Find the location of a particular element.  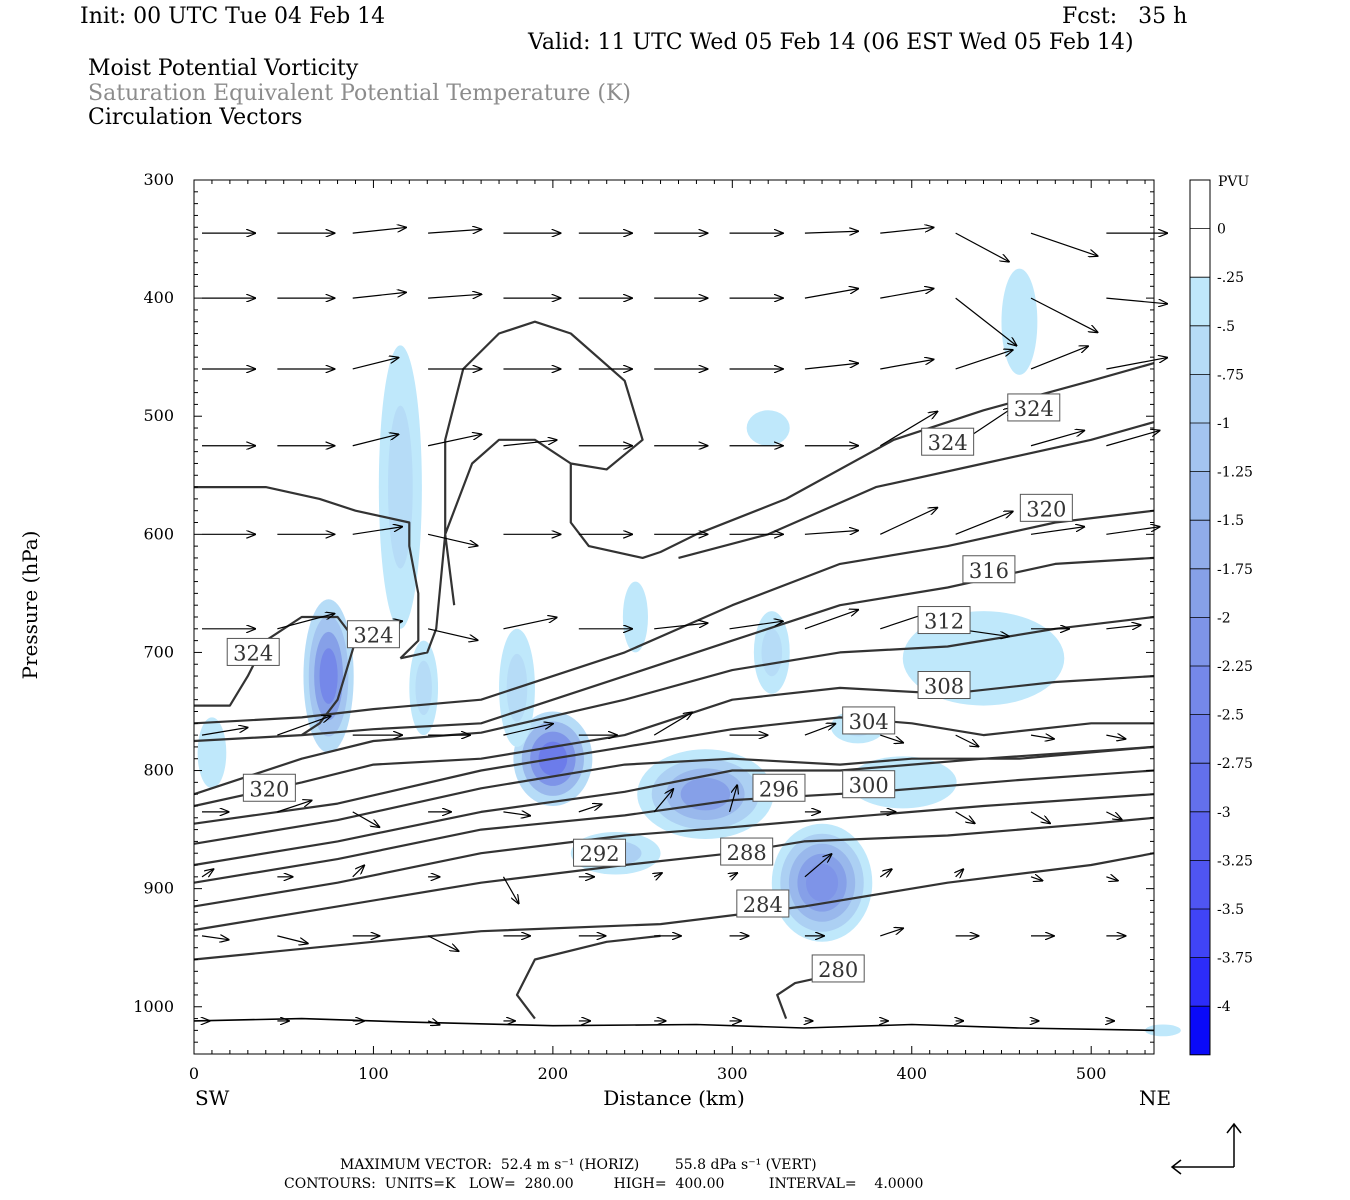

contour-label: 280 is located at coordinates (838, 970).